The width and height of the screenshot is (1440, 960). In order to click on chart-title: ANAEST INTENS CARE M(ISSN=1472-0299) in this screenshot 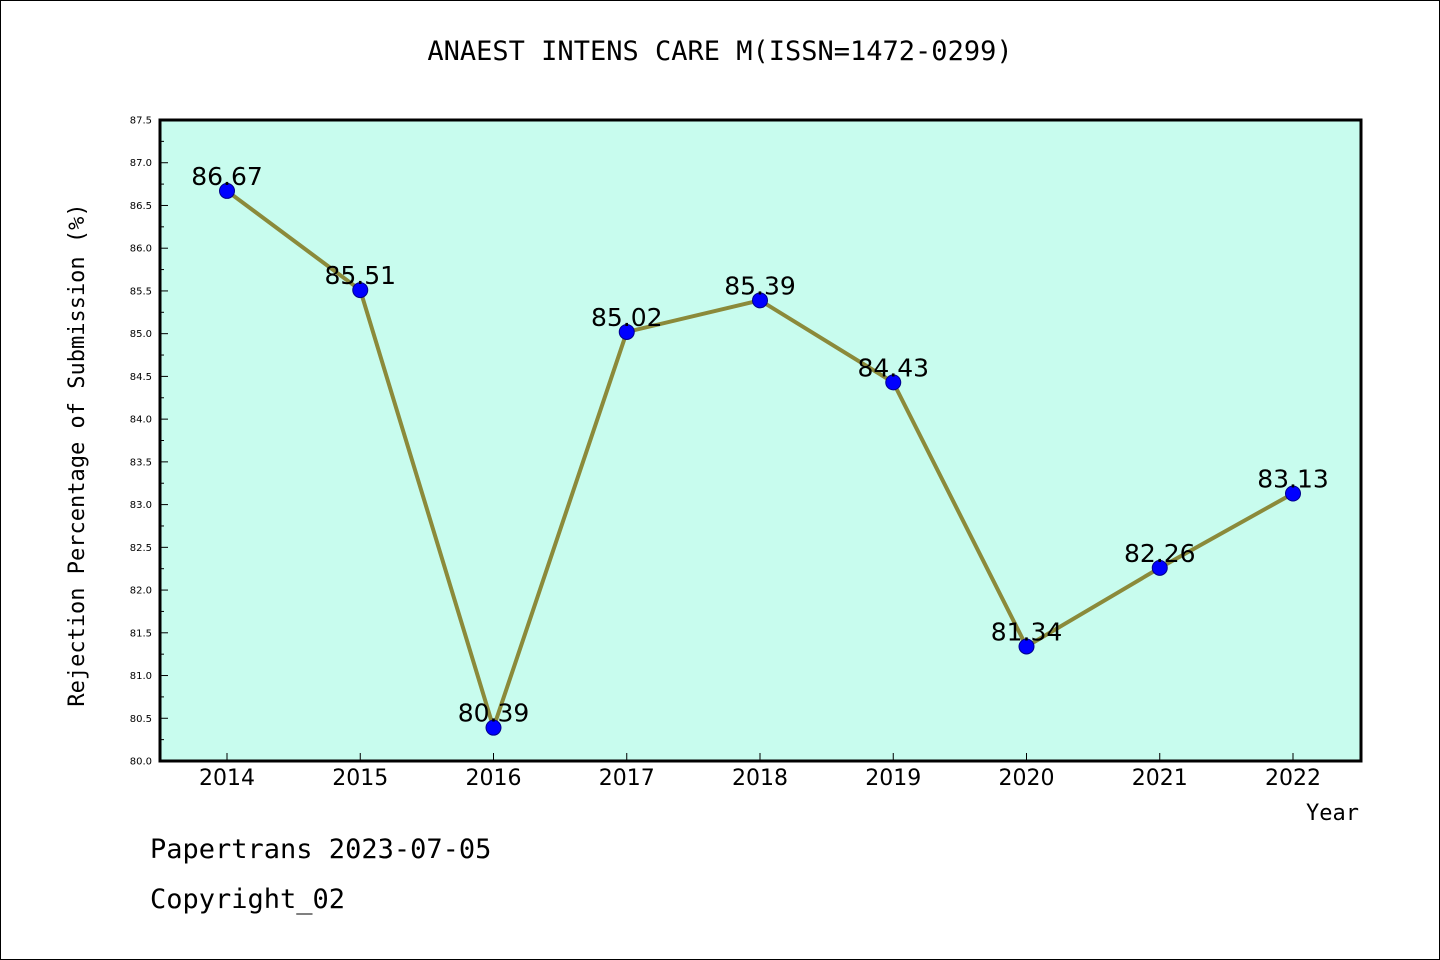, I will do `click(720, 51)`.